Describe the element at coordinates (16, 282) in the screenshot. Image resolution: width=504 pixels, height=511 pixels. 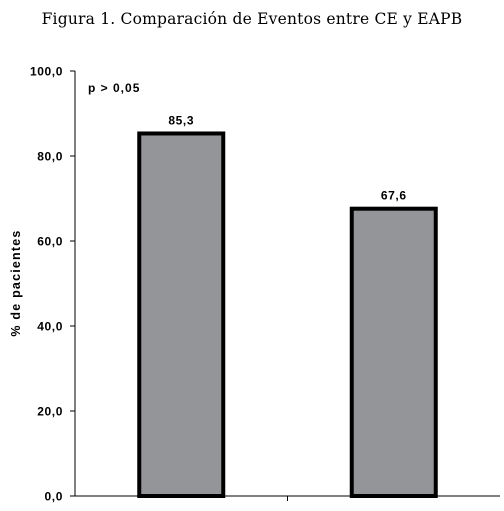
I see `y-axis-title: % de pacientes` at that location.